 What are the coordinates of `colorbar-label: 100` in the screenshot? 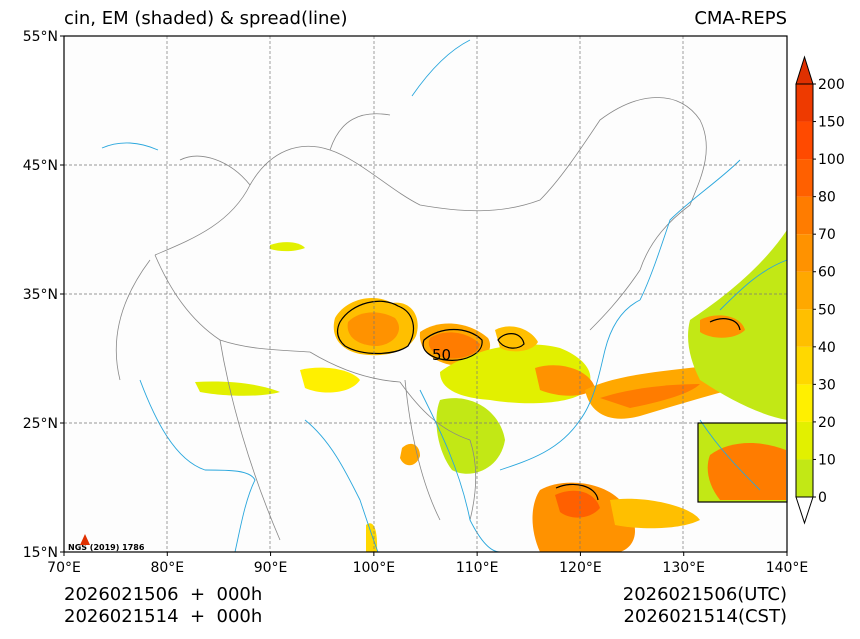 It's located at (831, 160).